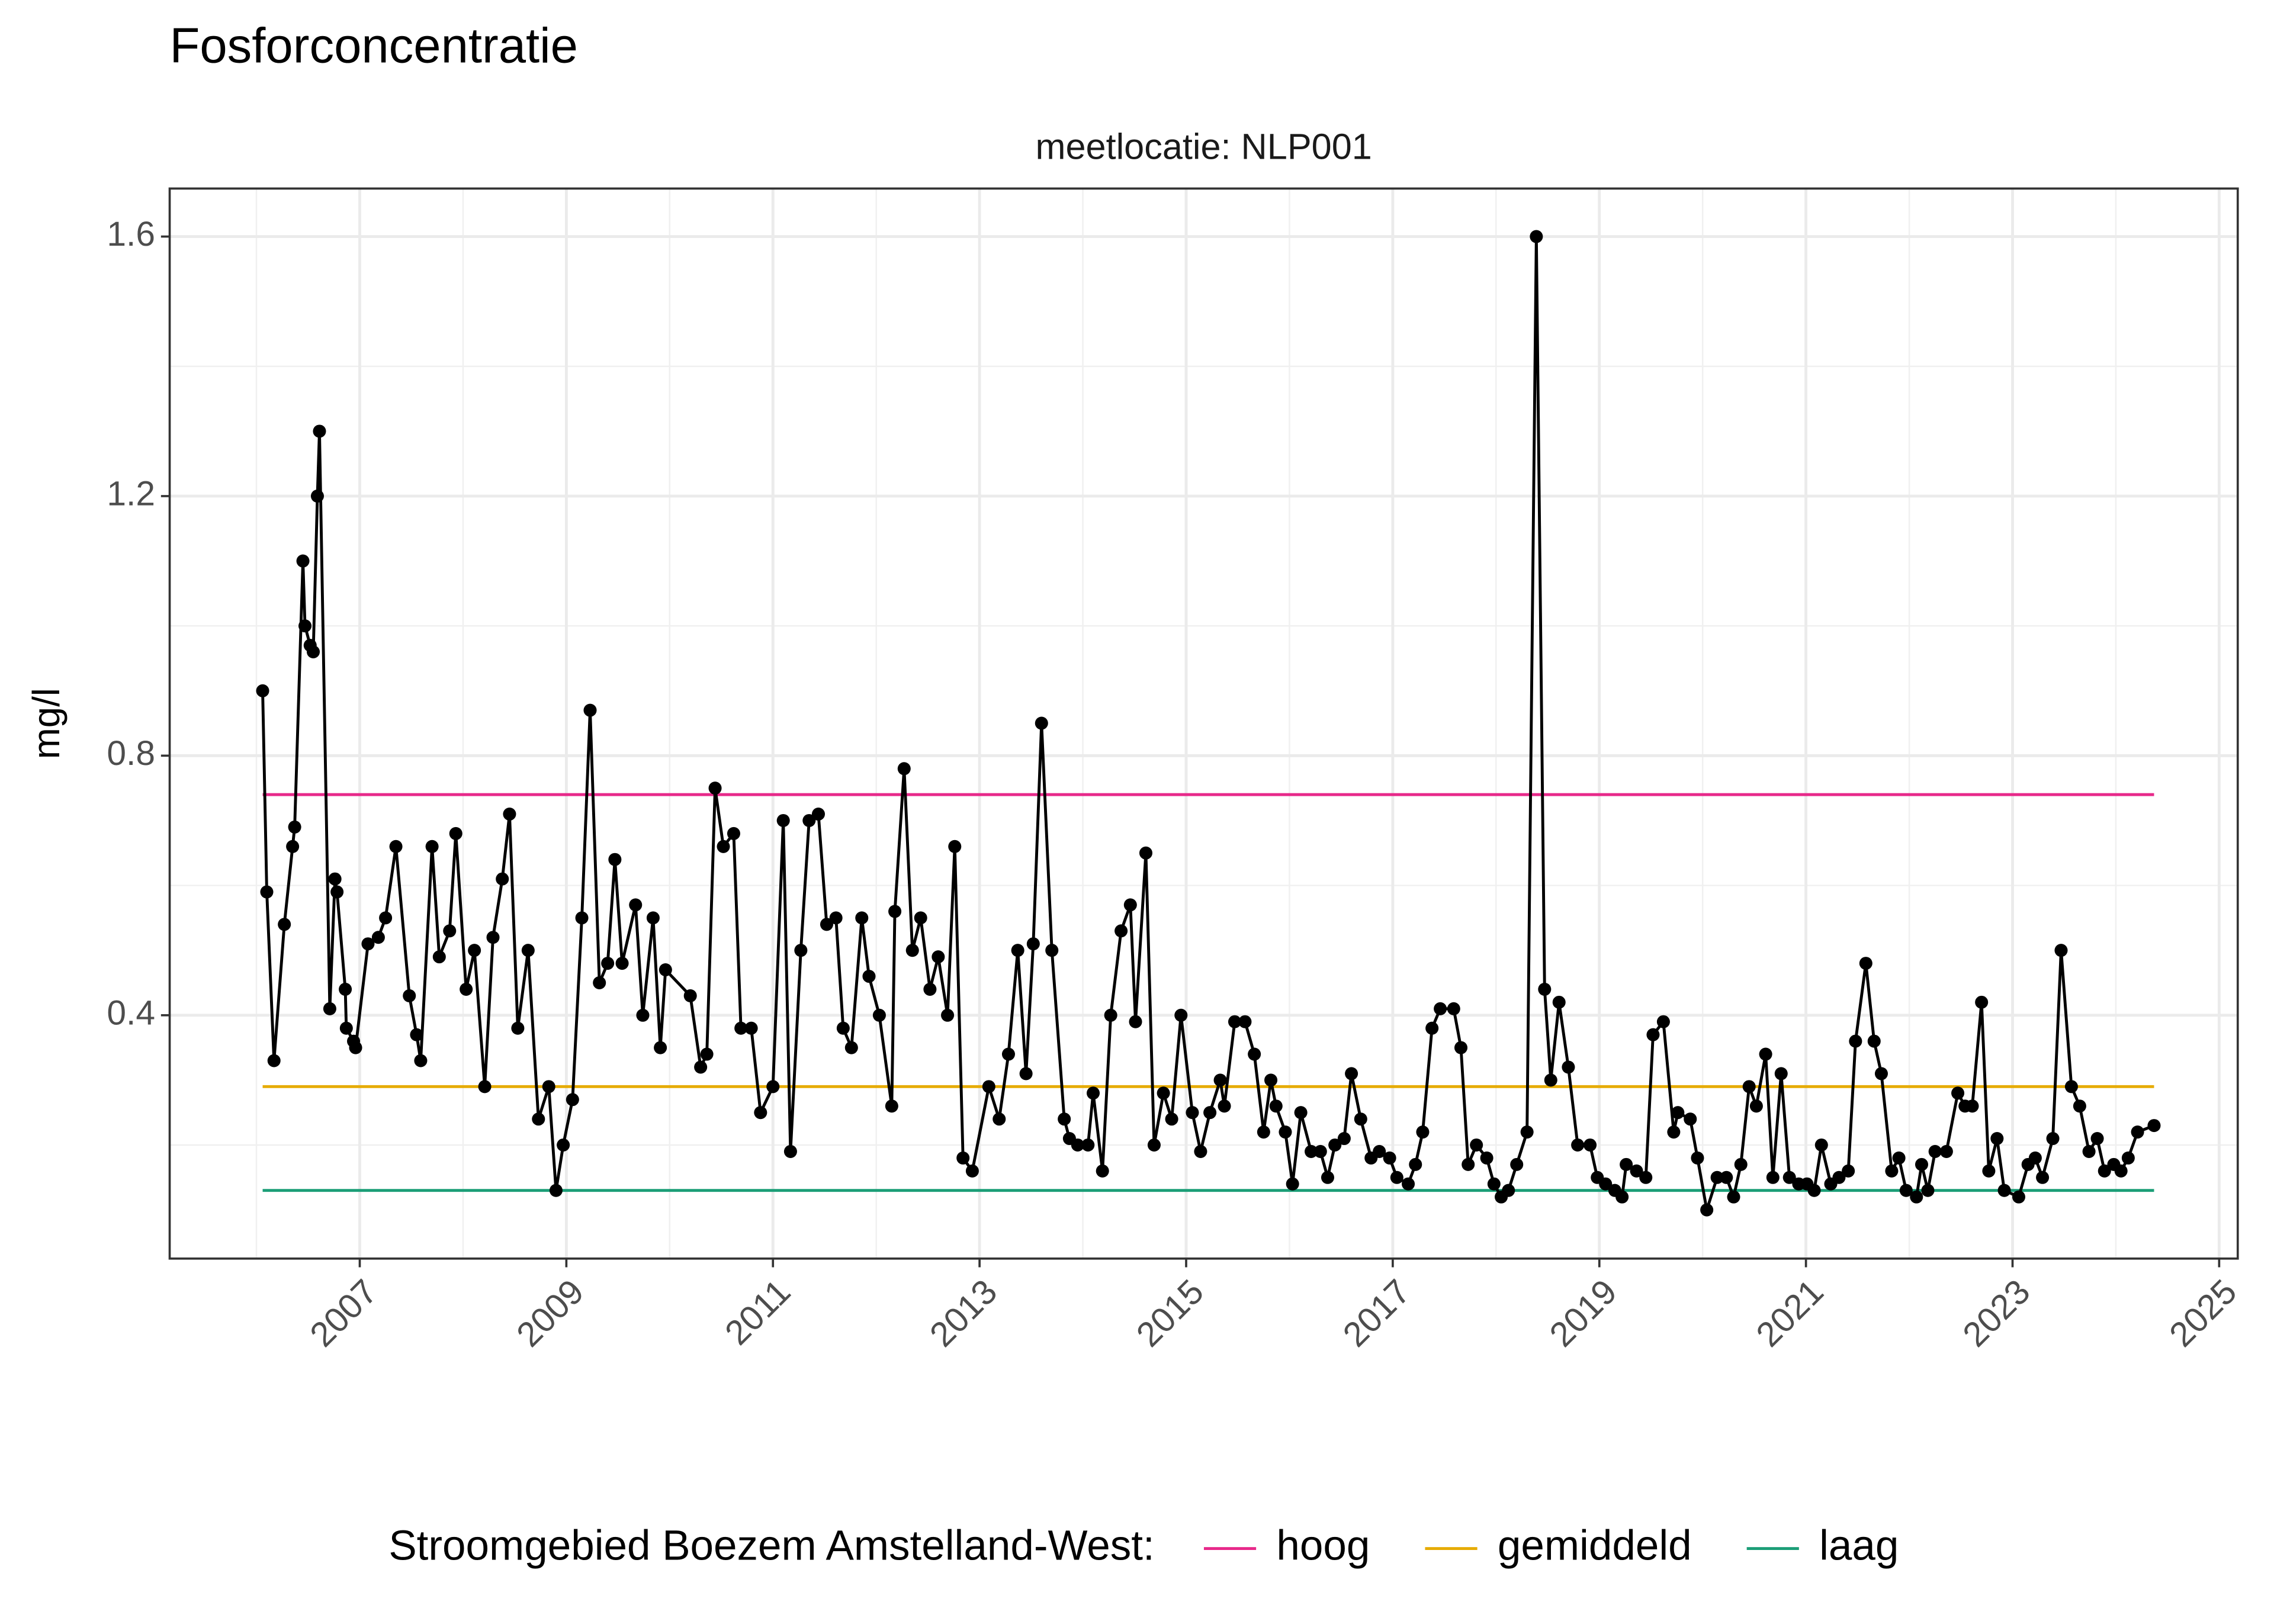 This screenshot has width=2274, height=1624. What do you see at coordinates (1595, 1545) in the screenshot?
I see `legend-label: gemiddeld` at bounding box center [1595, 1545].